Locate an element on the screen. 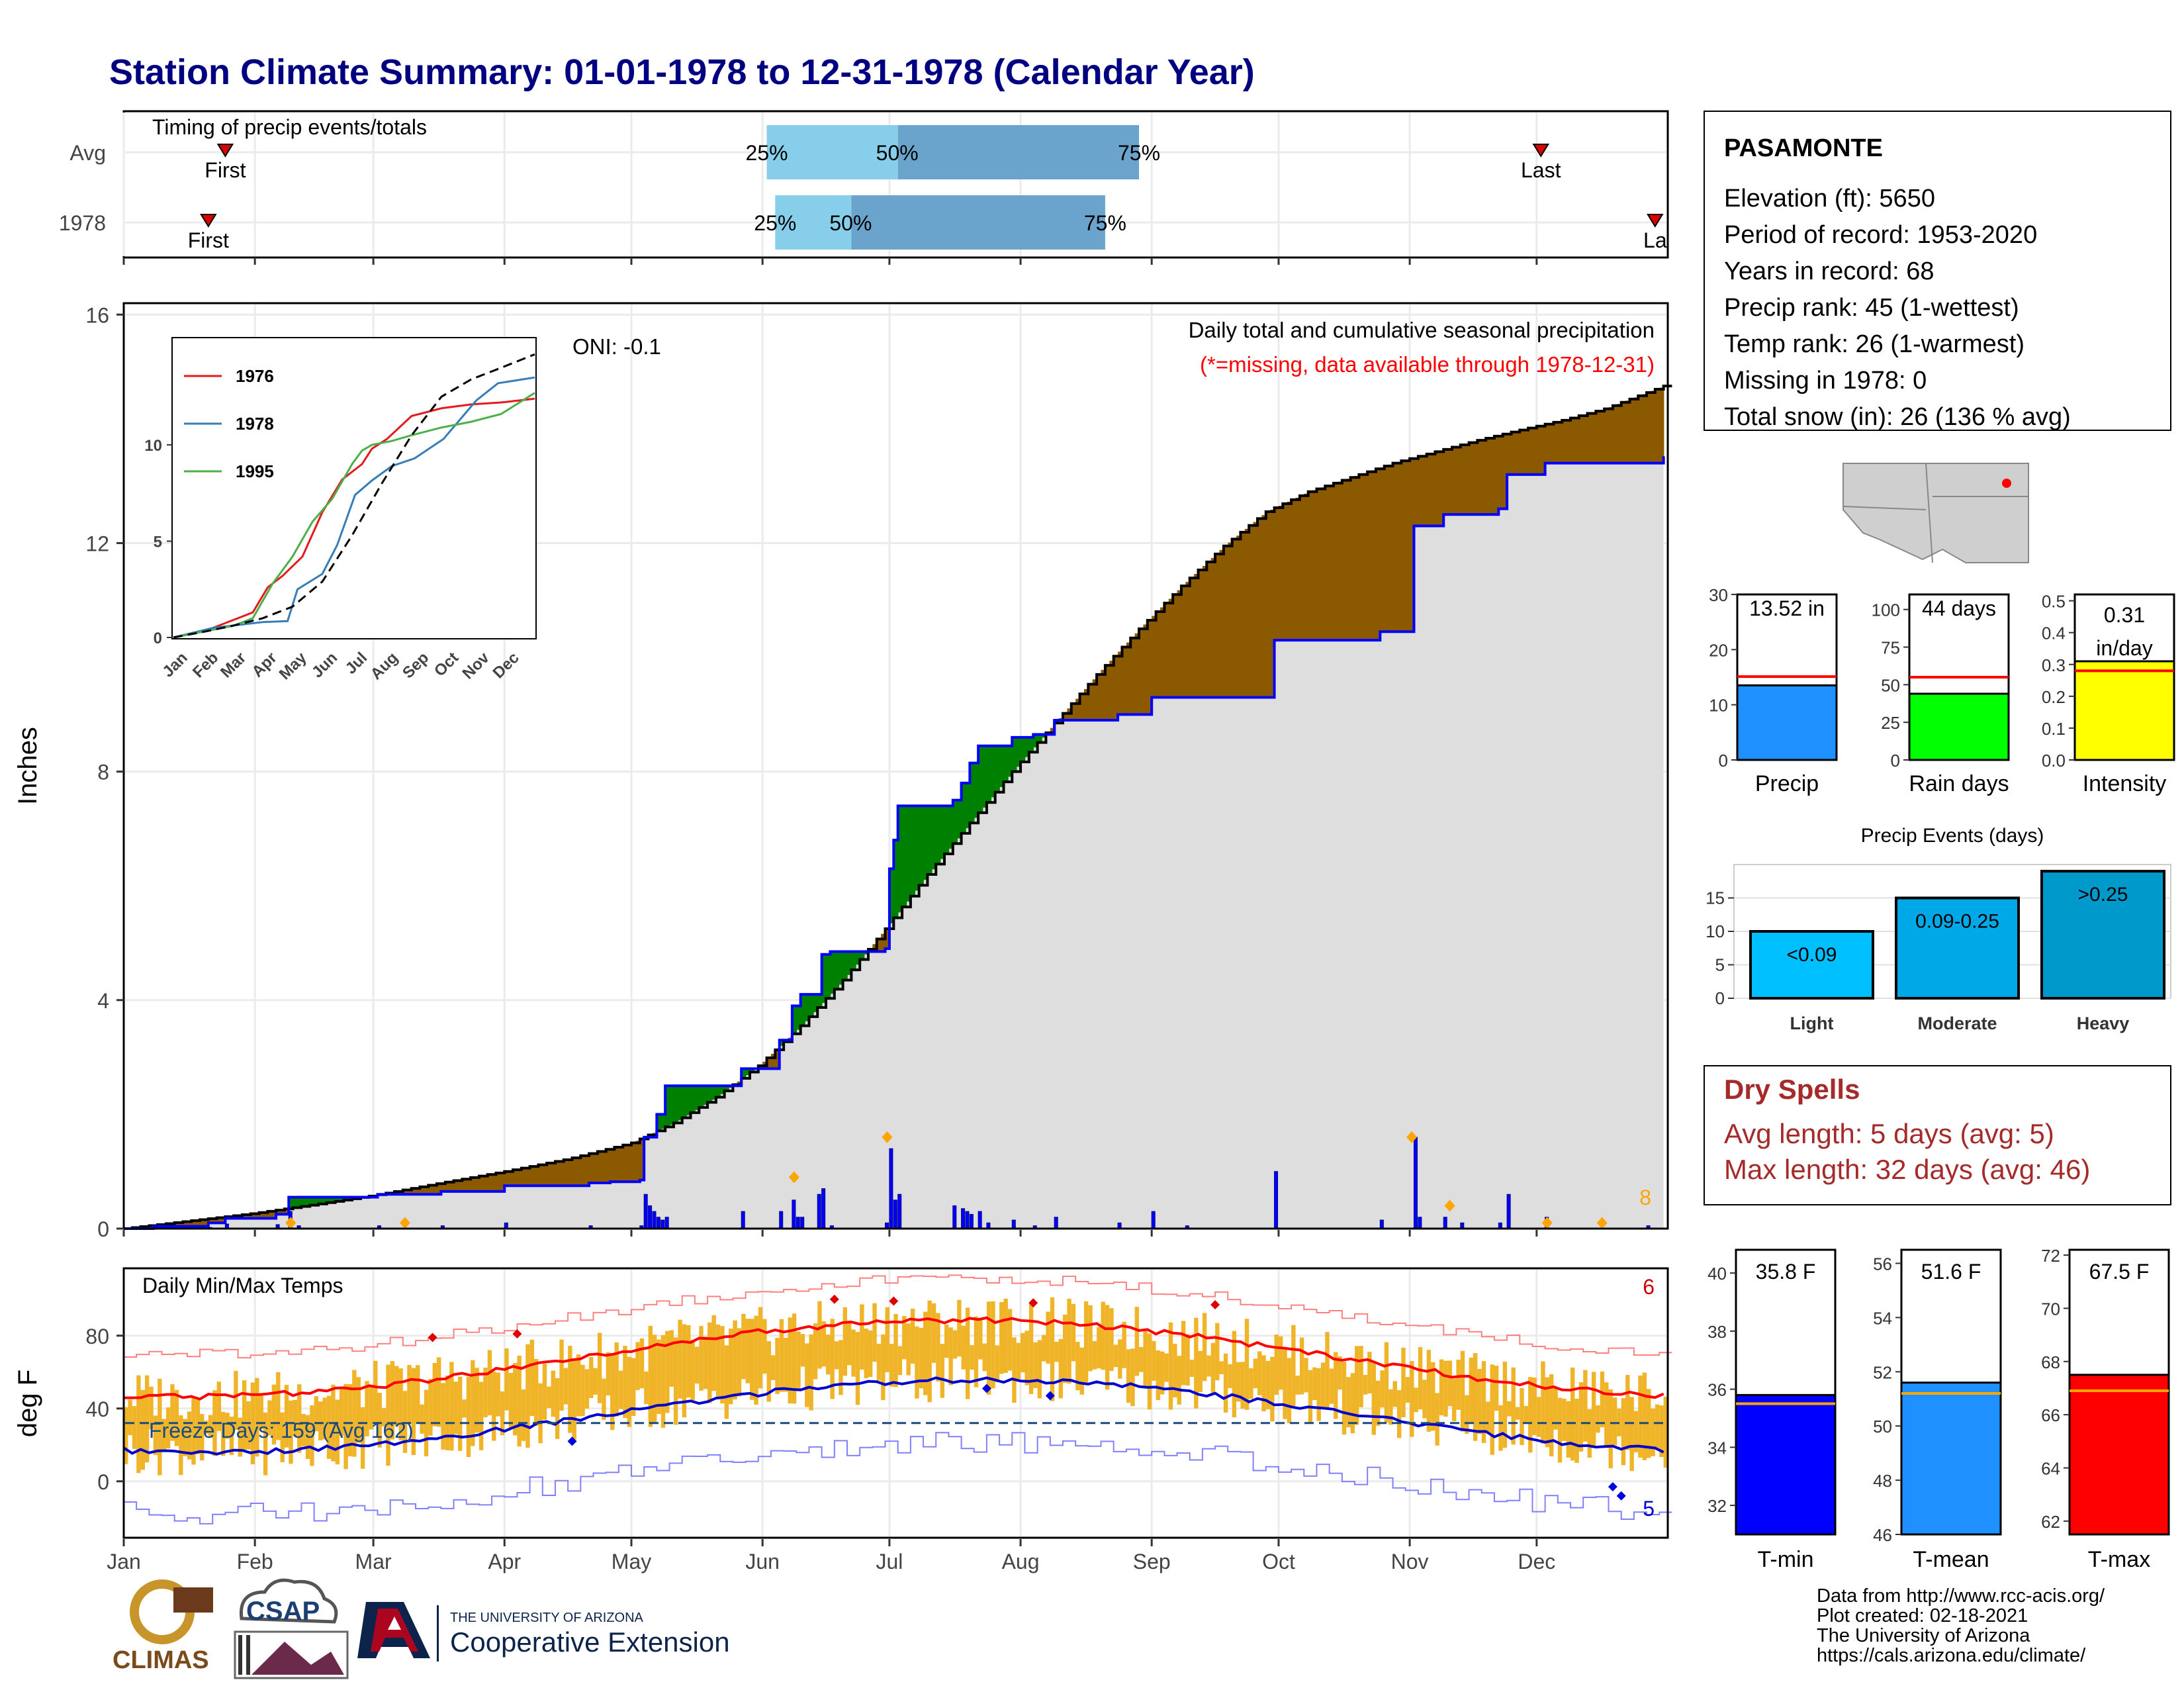 The height and width of the screenshot is (1688, 2184). station-info-line: Missing in 1978: 0 is located at coordinates (1826, 381).